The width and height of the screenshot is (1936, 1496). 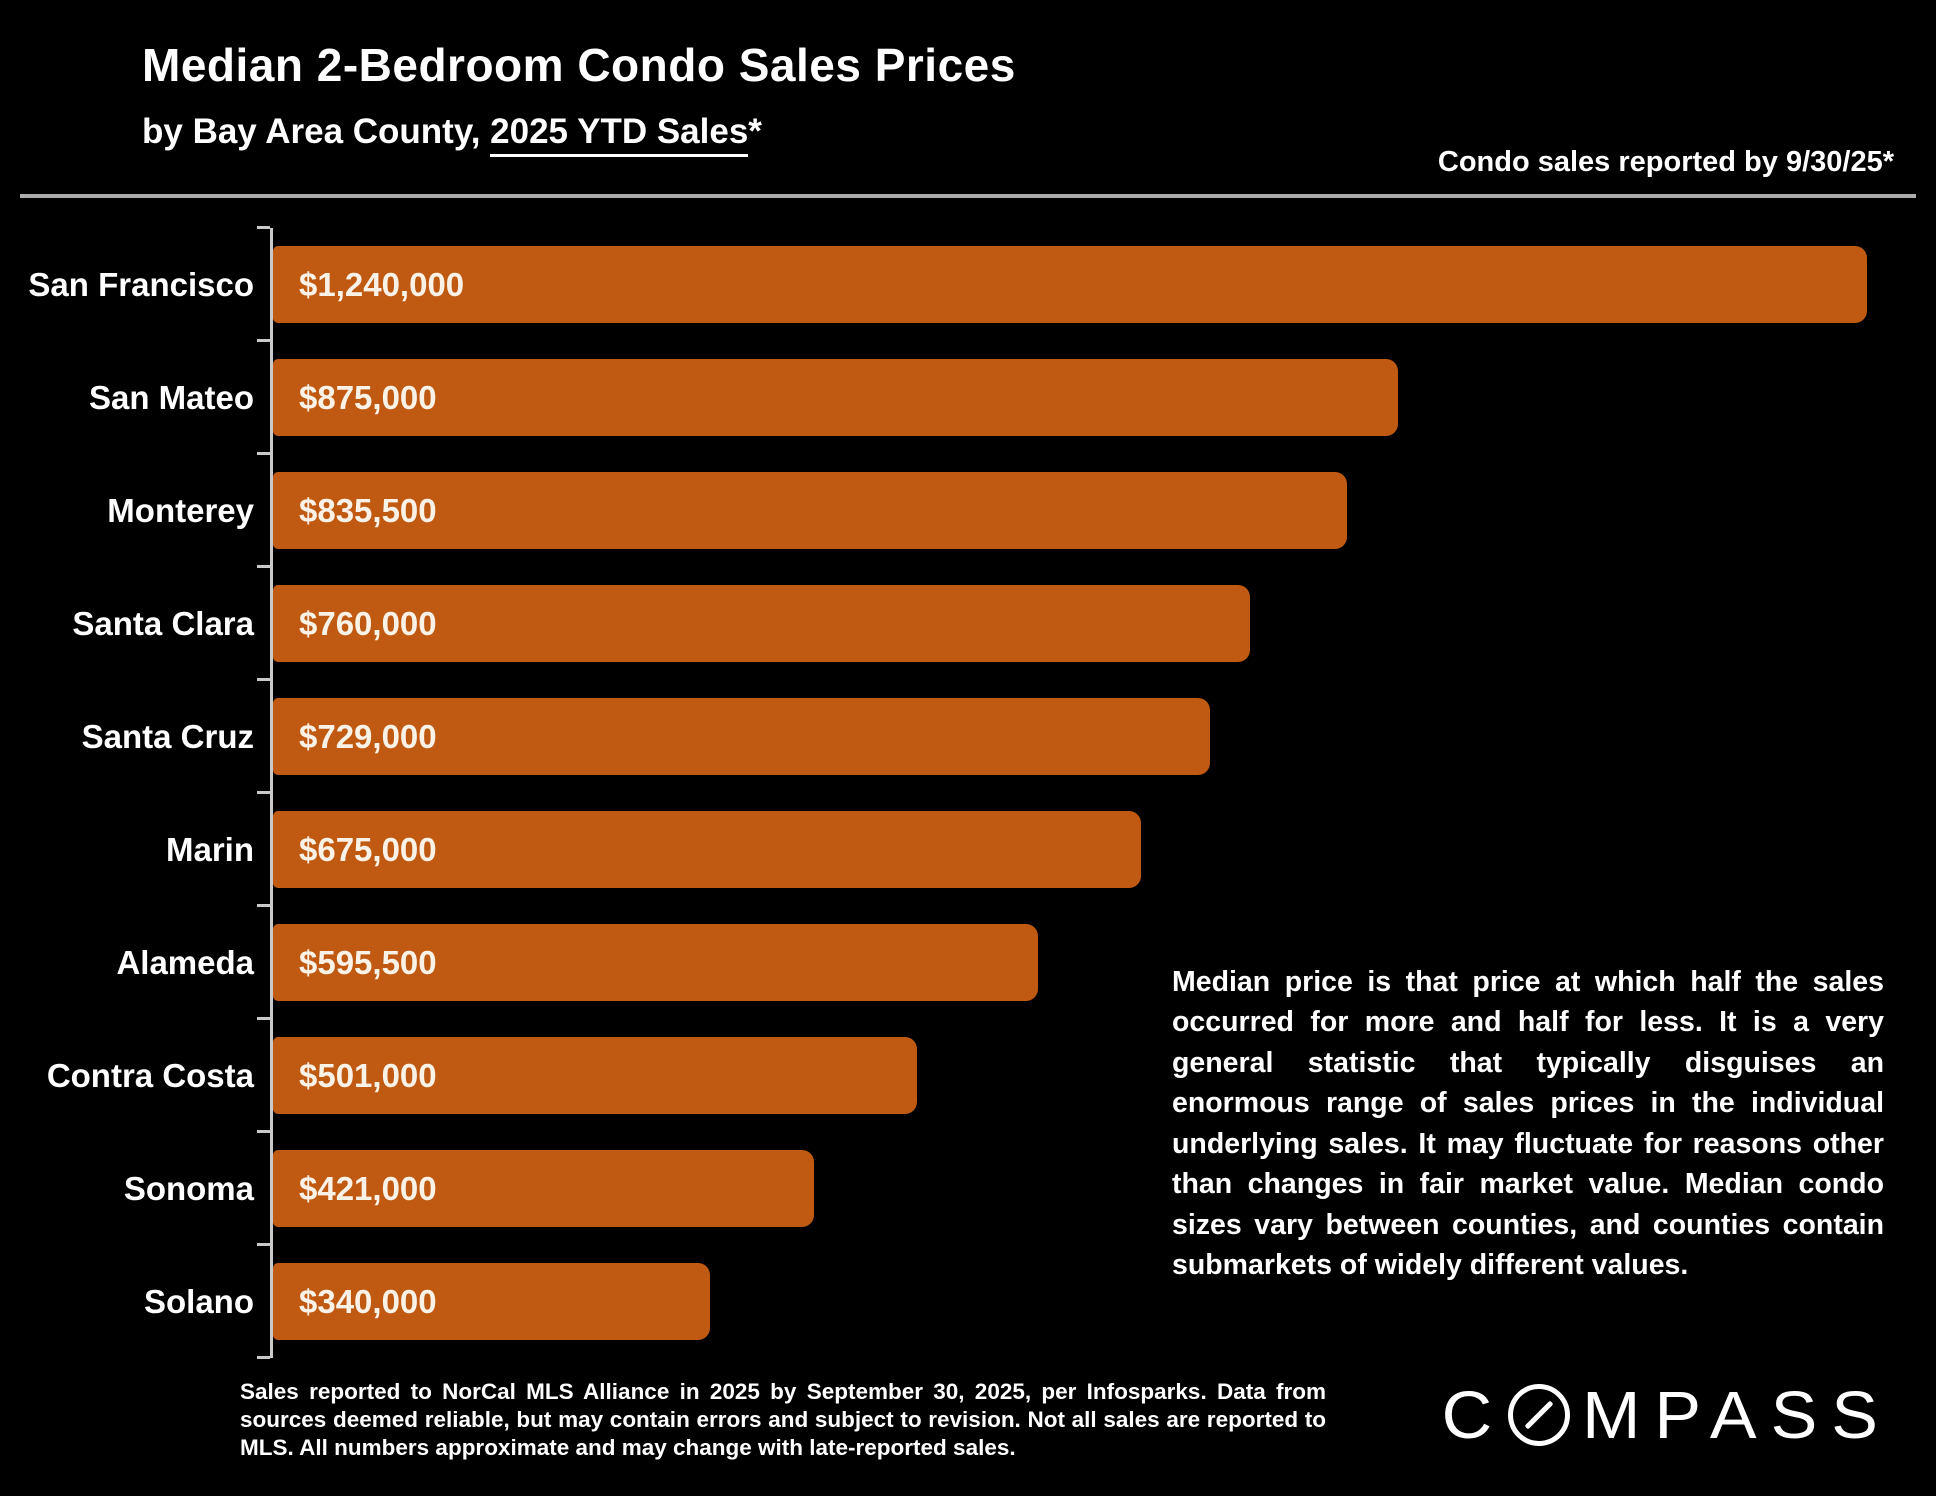 What do you see at coordinates (1067, 1301) in the screenshot?
I see `bar-track: $340,000` at bounding box center [1067, 1301].